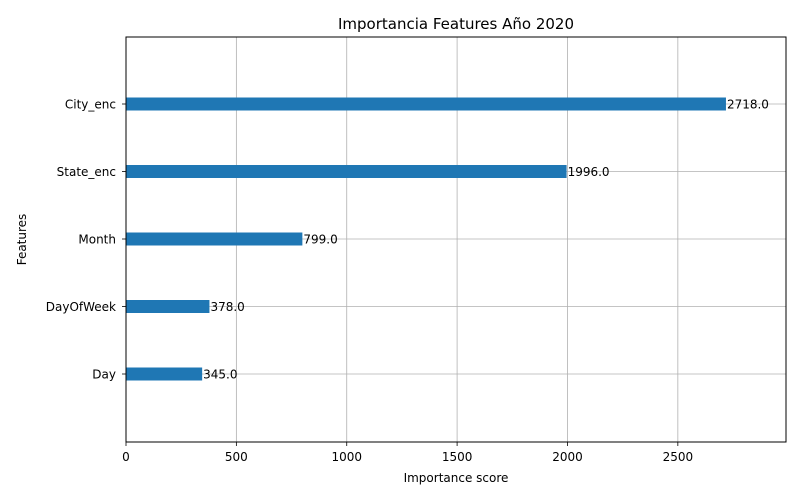 Image resolution: width=800 pixels, height=500 pixels. I want to click on y-axis-label: Features, so click(22, 240).